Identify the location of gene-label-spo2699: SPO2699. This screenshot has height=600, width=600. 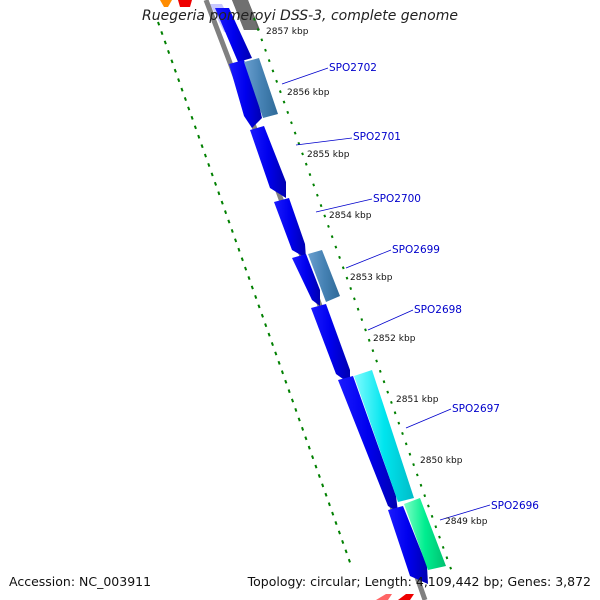
(416, 250).